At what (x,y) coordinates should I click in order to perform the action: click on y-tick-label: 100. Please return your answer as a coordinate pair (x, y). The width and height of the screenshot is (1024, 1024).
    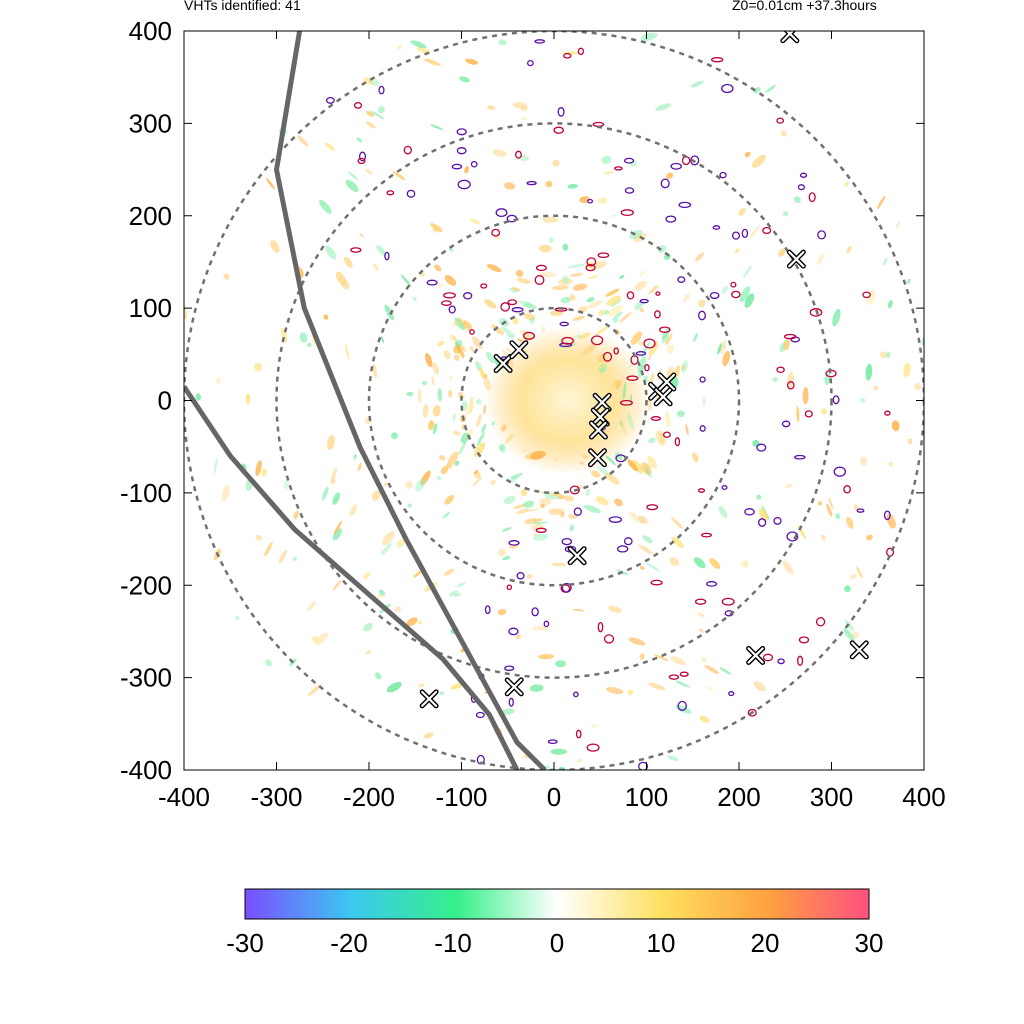
    Looking at the image, I should click on (150, 308).